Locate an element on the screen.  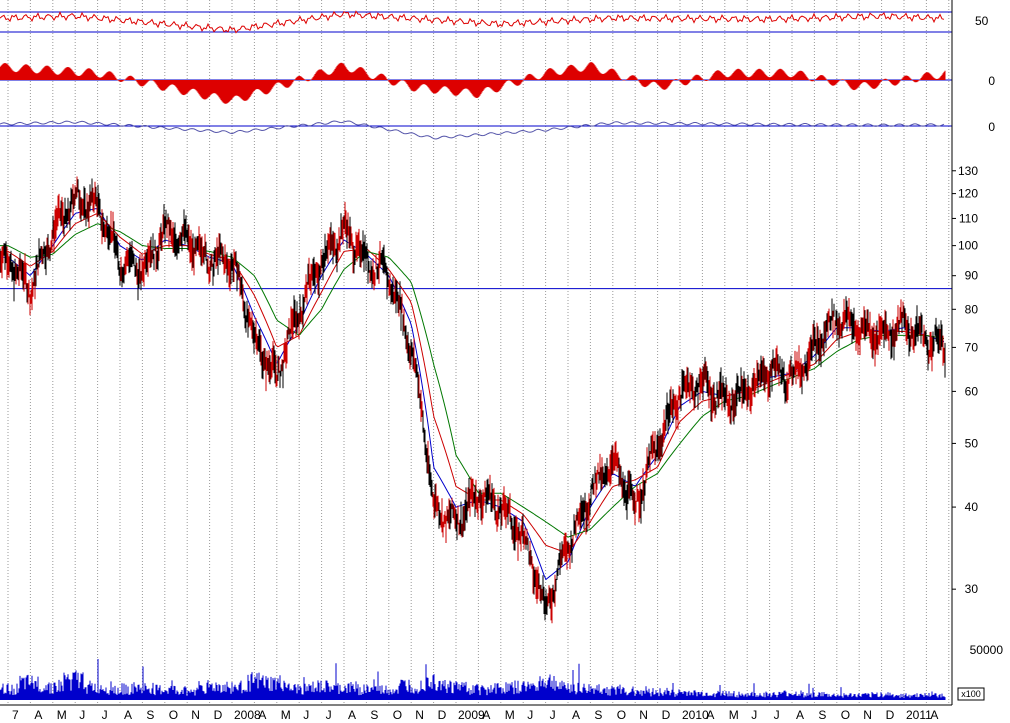
x-tick-label: 2008 is located at coordinates (247, 715).